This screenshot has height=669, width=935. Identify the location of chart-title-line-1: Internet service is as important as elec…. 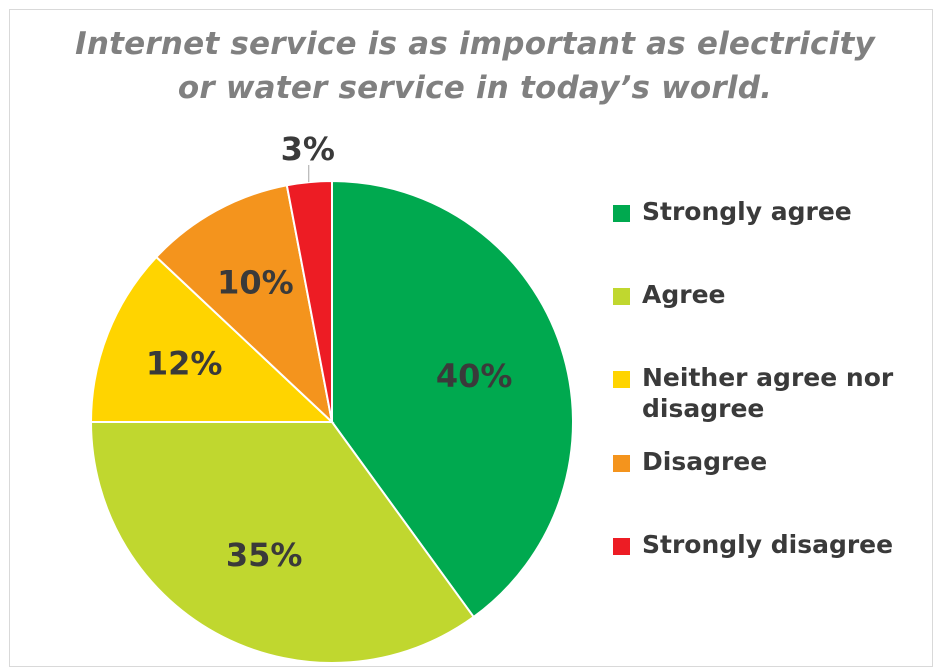
(475, 44).